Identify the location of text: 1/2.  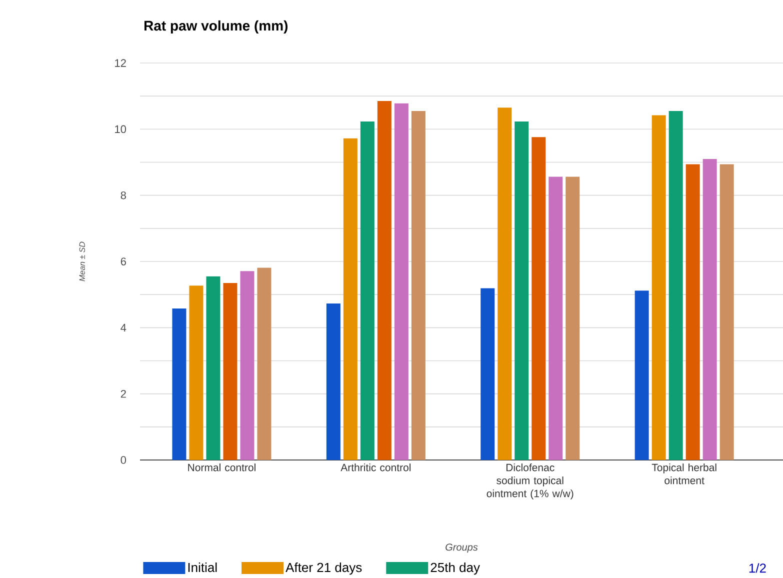
(757, 568).